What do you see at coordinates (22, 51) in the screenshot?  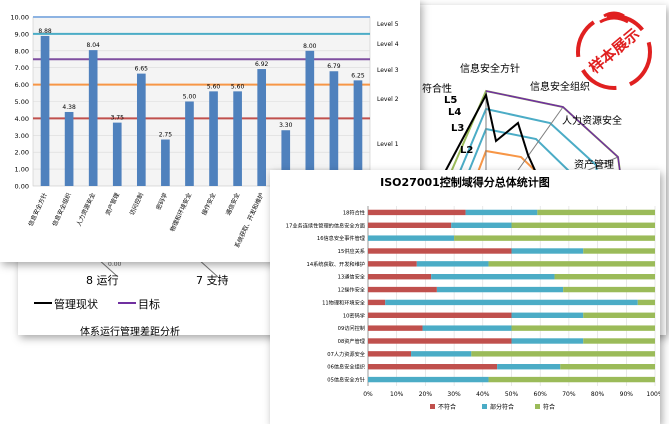 I see `y-tick-label: 8.00` at bounding box center [22, 51].